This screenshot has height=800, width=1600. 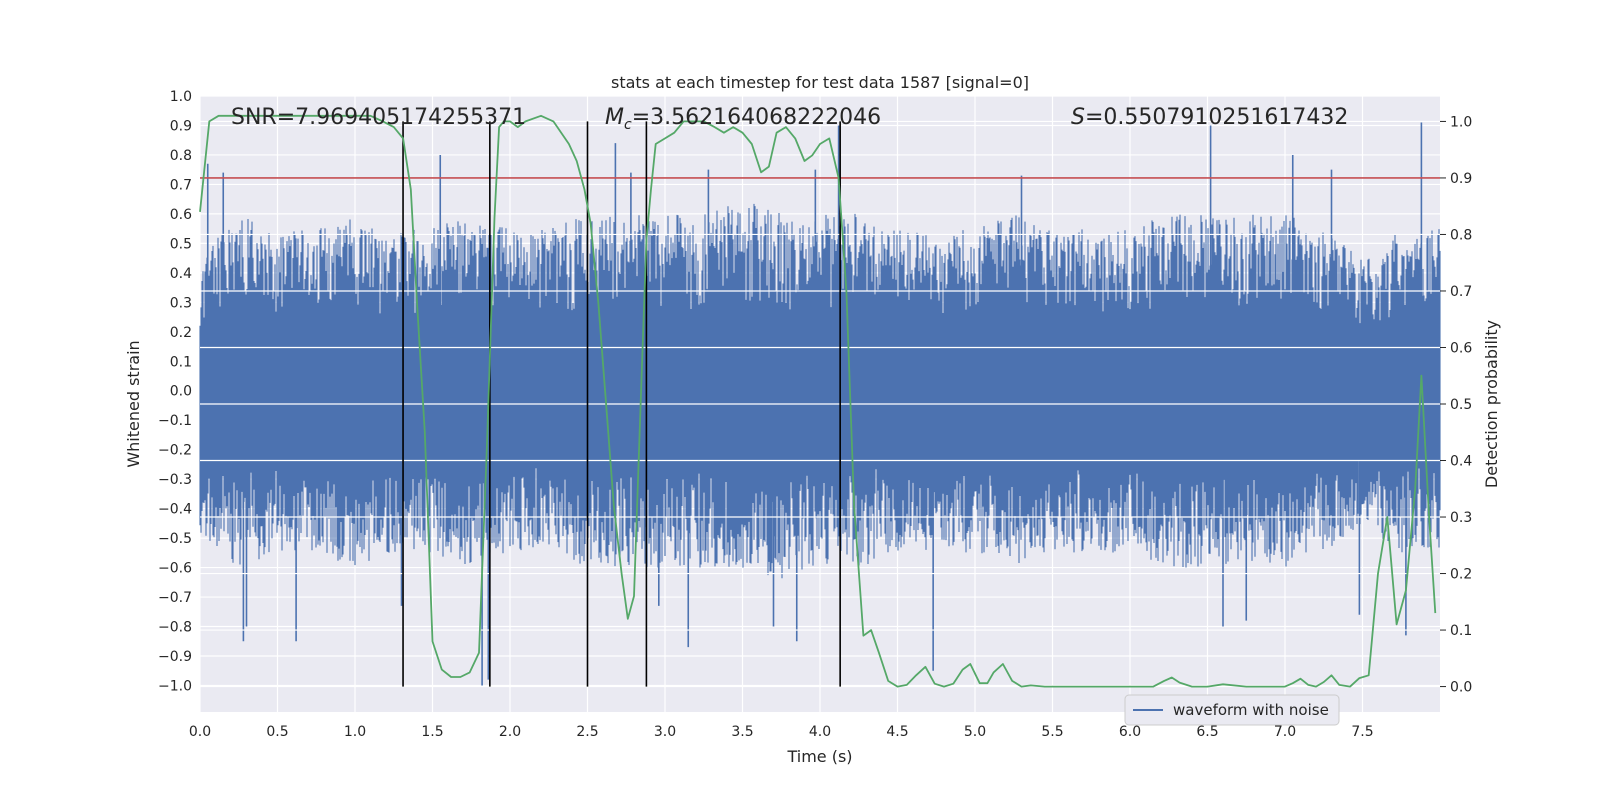 I want to click on y-tick-label: 1.0, so click(x=181, y=97).